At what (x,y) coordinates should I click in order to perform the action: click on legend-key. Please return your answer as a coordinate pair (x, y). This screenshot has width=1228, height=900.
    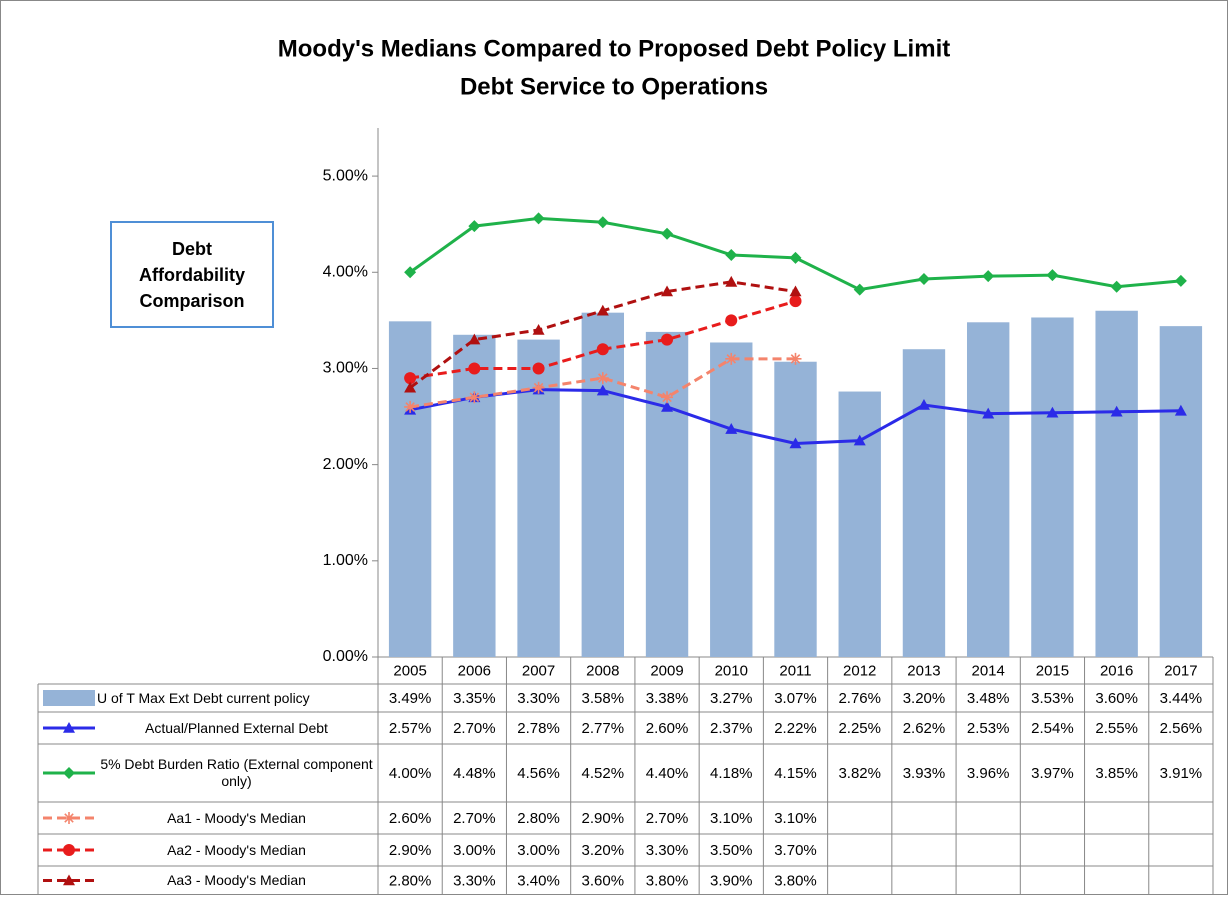
    Looking at the image, I should click on (69, 698).